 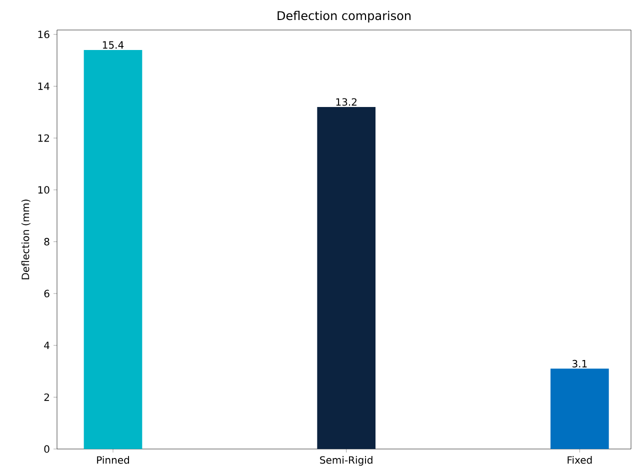 I want to click on y-axis-title: Deflection (mm), so click(x=25, y=240).